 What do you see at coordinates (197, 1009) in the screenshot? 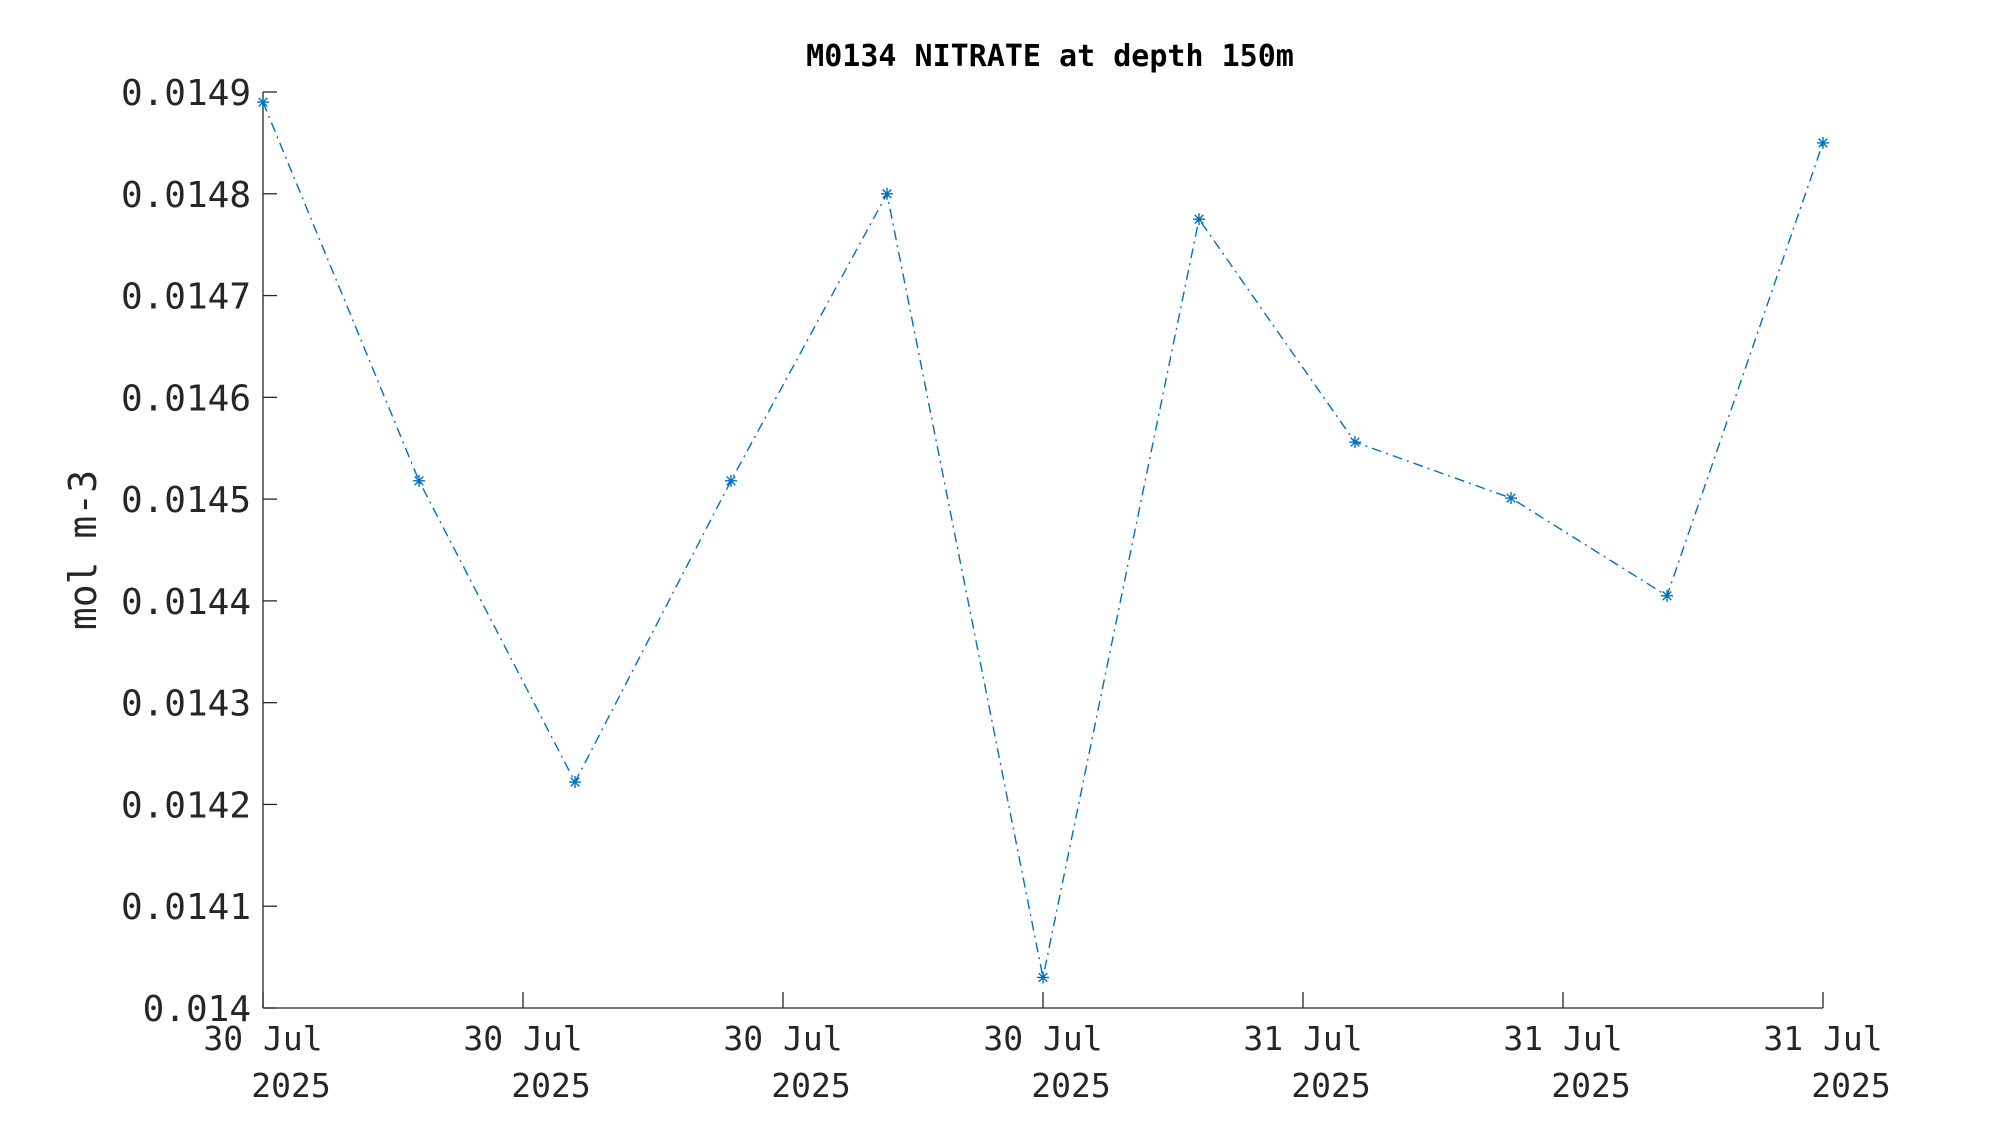
I see `y-tick-label: 0.014` at bounding box center [197, 1009].